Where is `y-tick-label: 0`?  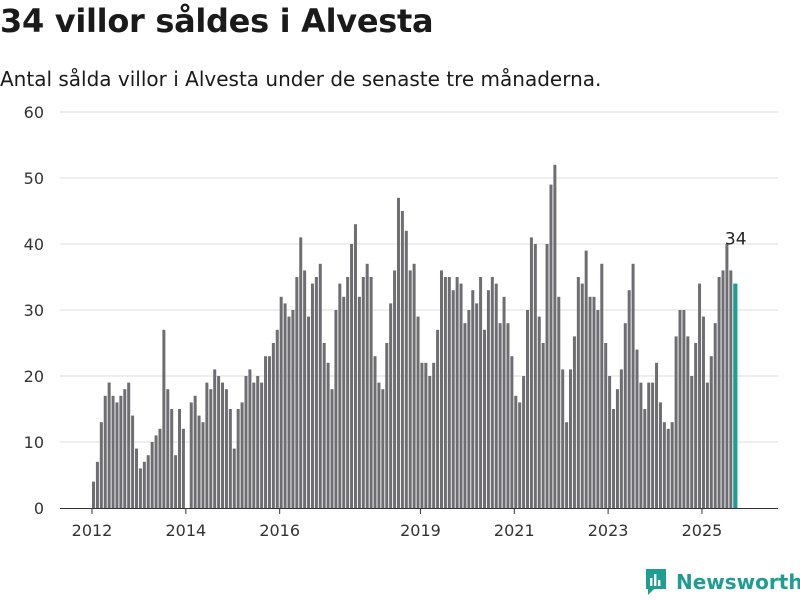 y-tick-label: 0 is located at coordinates (39, 508).